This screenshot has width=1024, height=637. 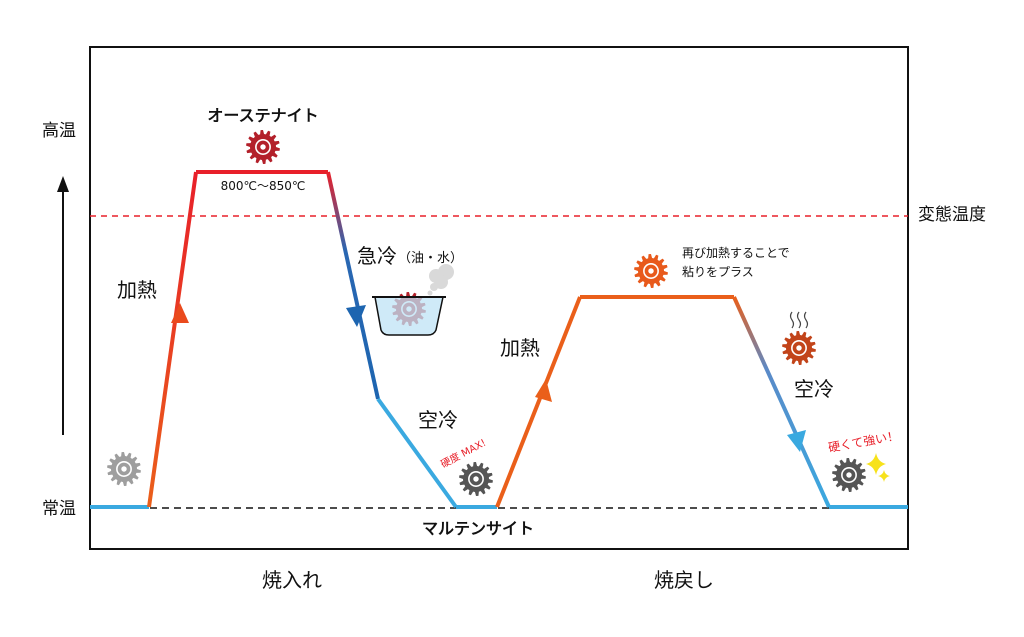 I want to click on steam-icon, so click(x=440, y=280).